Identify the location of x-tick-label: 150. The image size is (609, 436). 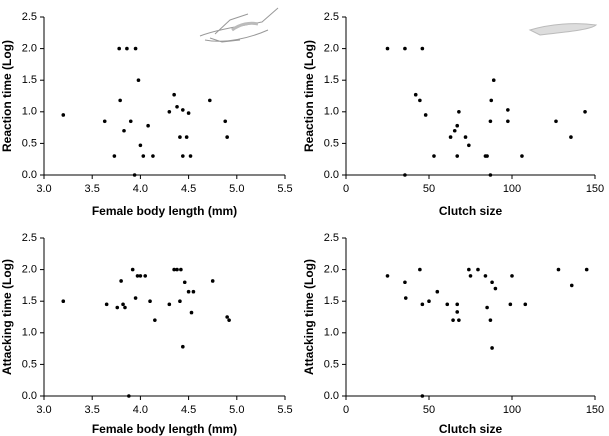
(595, 410).